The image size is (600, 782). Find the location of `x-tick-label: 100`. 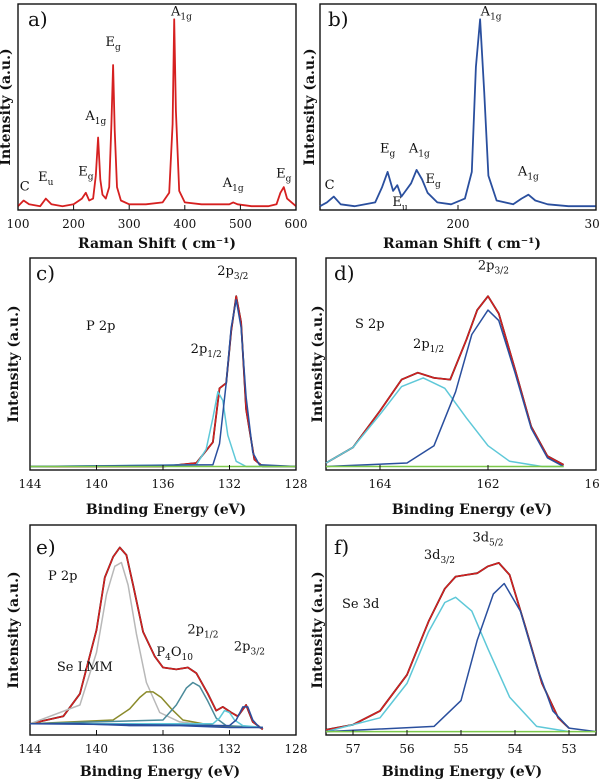

x-tick-label: 100 is located at coordinates (18, 224).